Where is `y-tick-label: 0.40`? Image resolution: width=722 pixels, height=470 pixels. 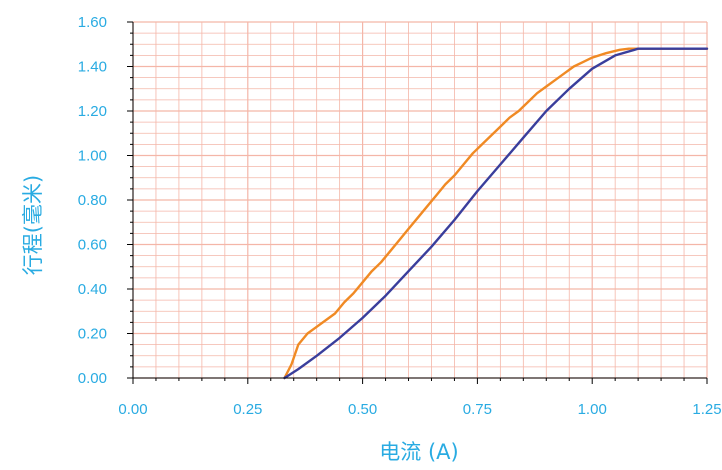
y-tick-label: 0.40 is located at coordinates (92, 289).